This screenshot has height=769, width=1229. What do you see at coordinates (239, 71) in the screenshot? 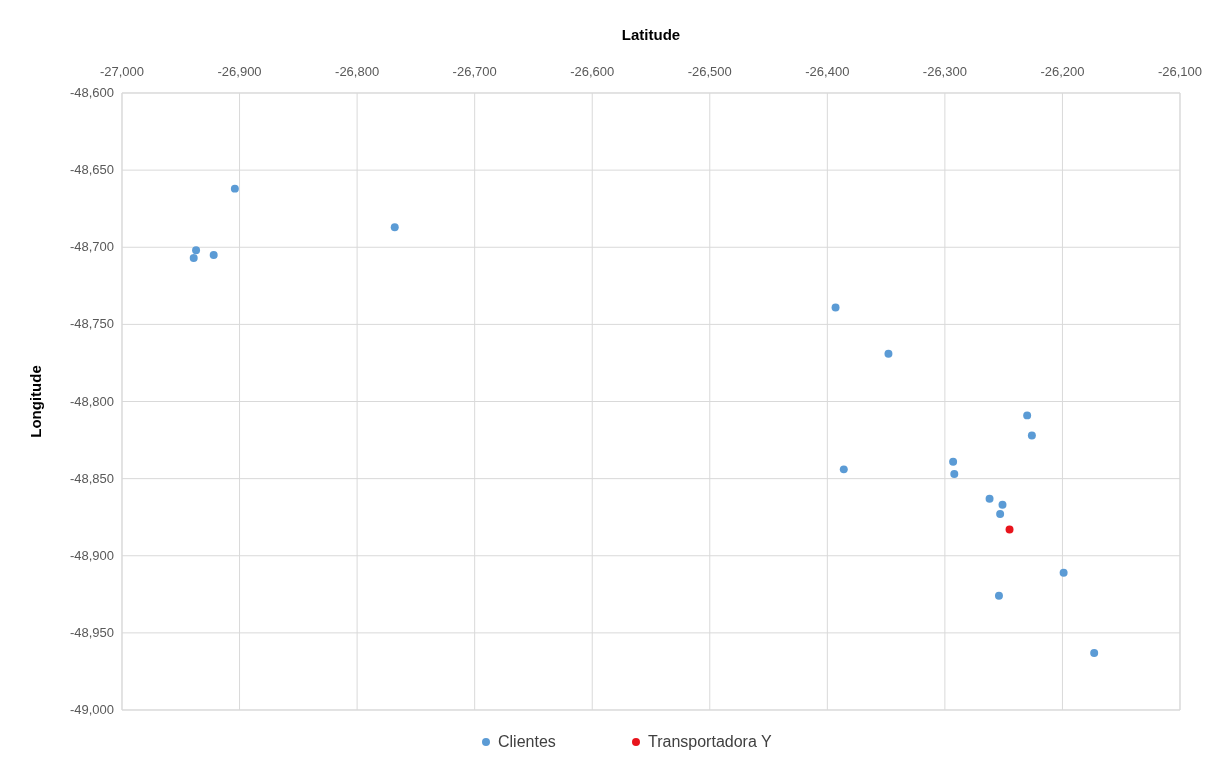
I see `x-tick-label: -26,900` at bounding box center [239, 71].